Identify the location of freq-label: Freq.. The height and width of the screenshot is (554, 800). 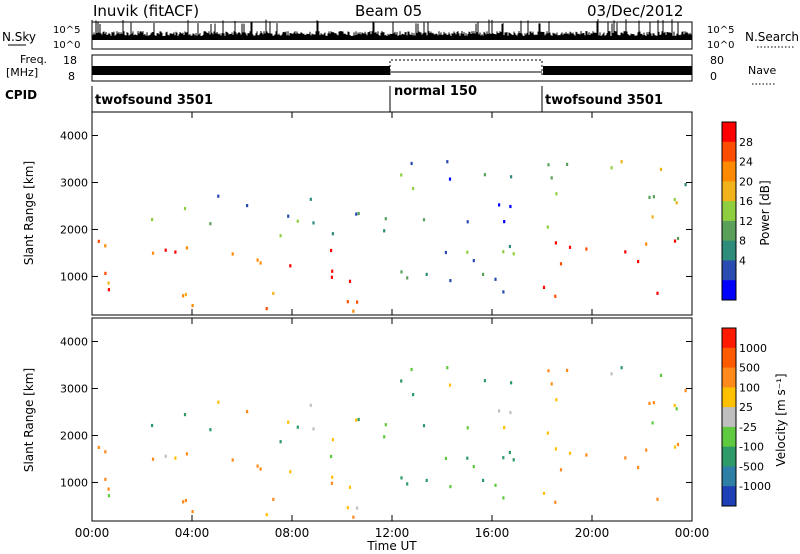
(33, 59).